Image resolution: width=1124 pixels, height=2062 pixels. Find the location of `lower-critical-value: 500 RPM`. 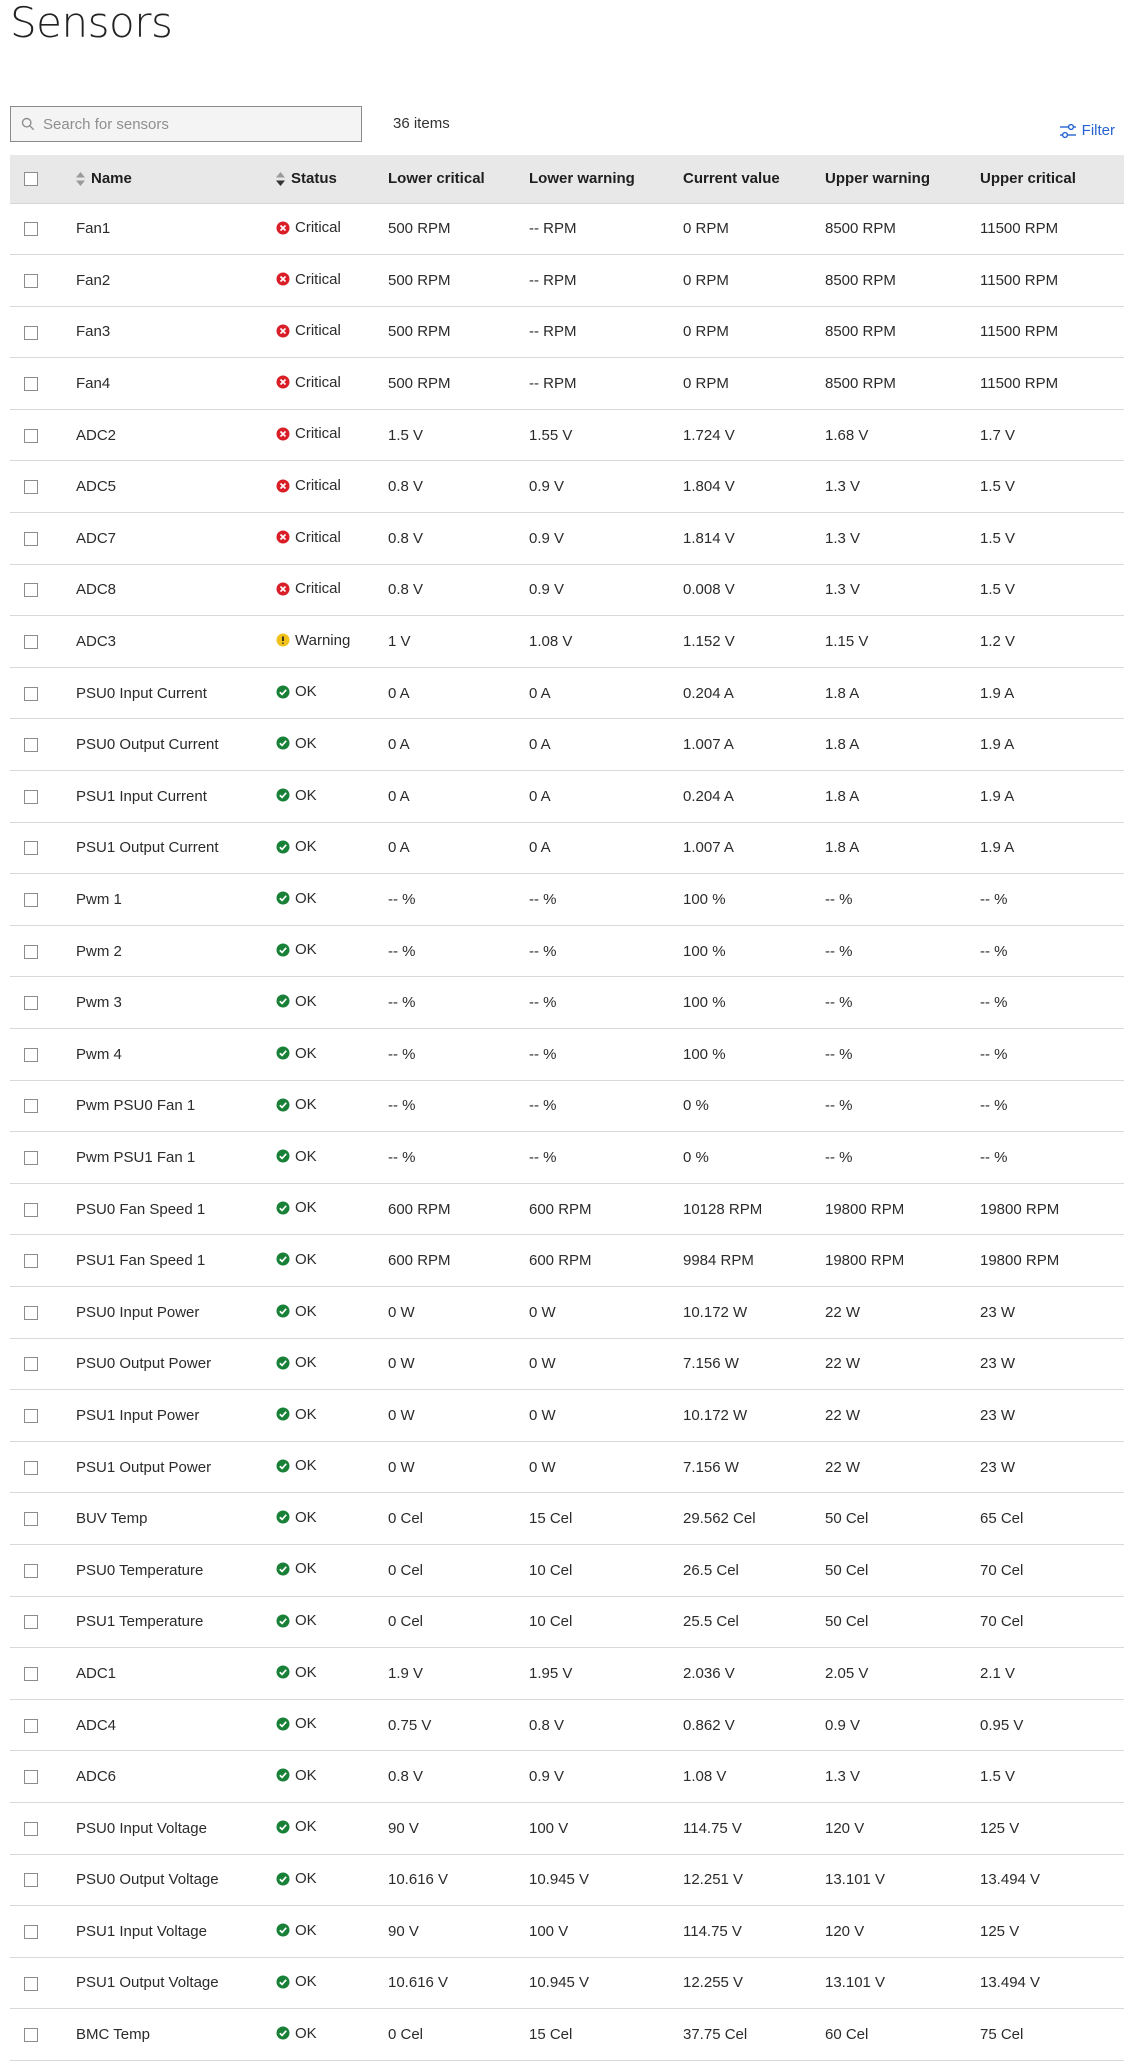

lower-critical-value: 500 RPM is located at coordinates (419, 384).